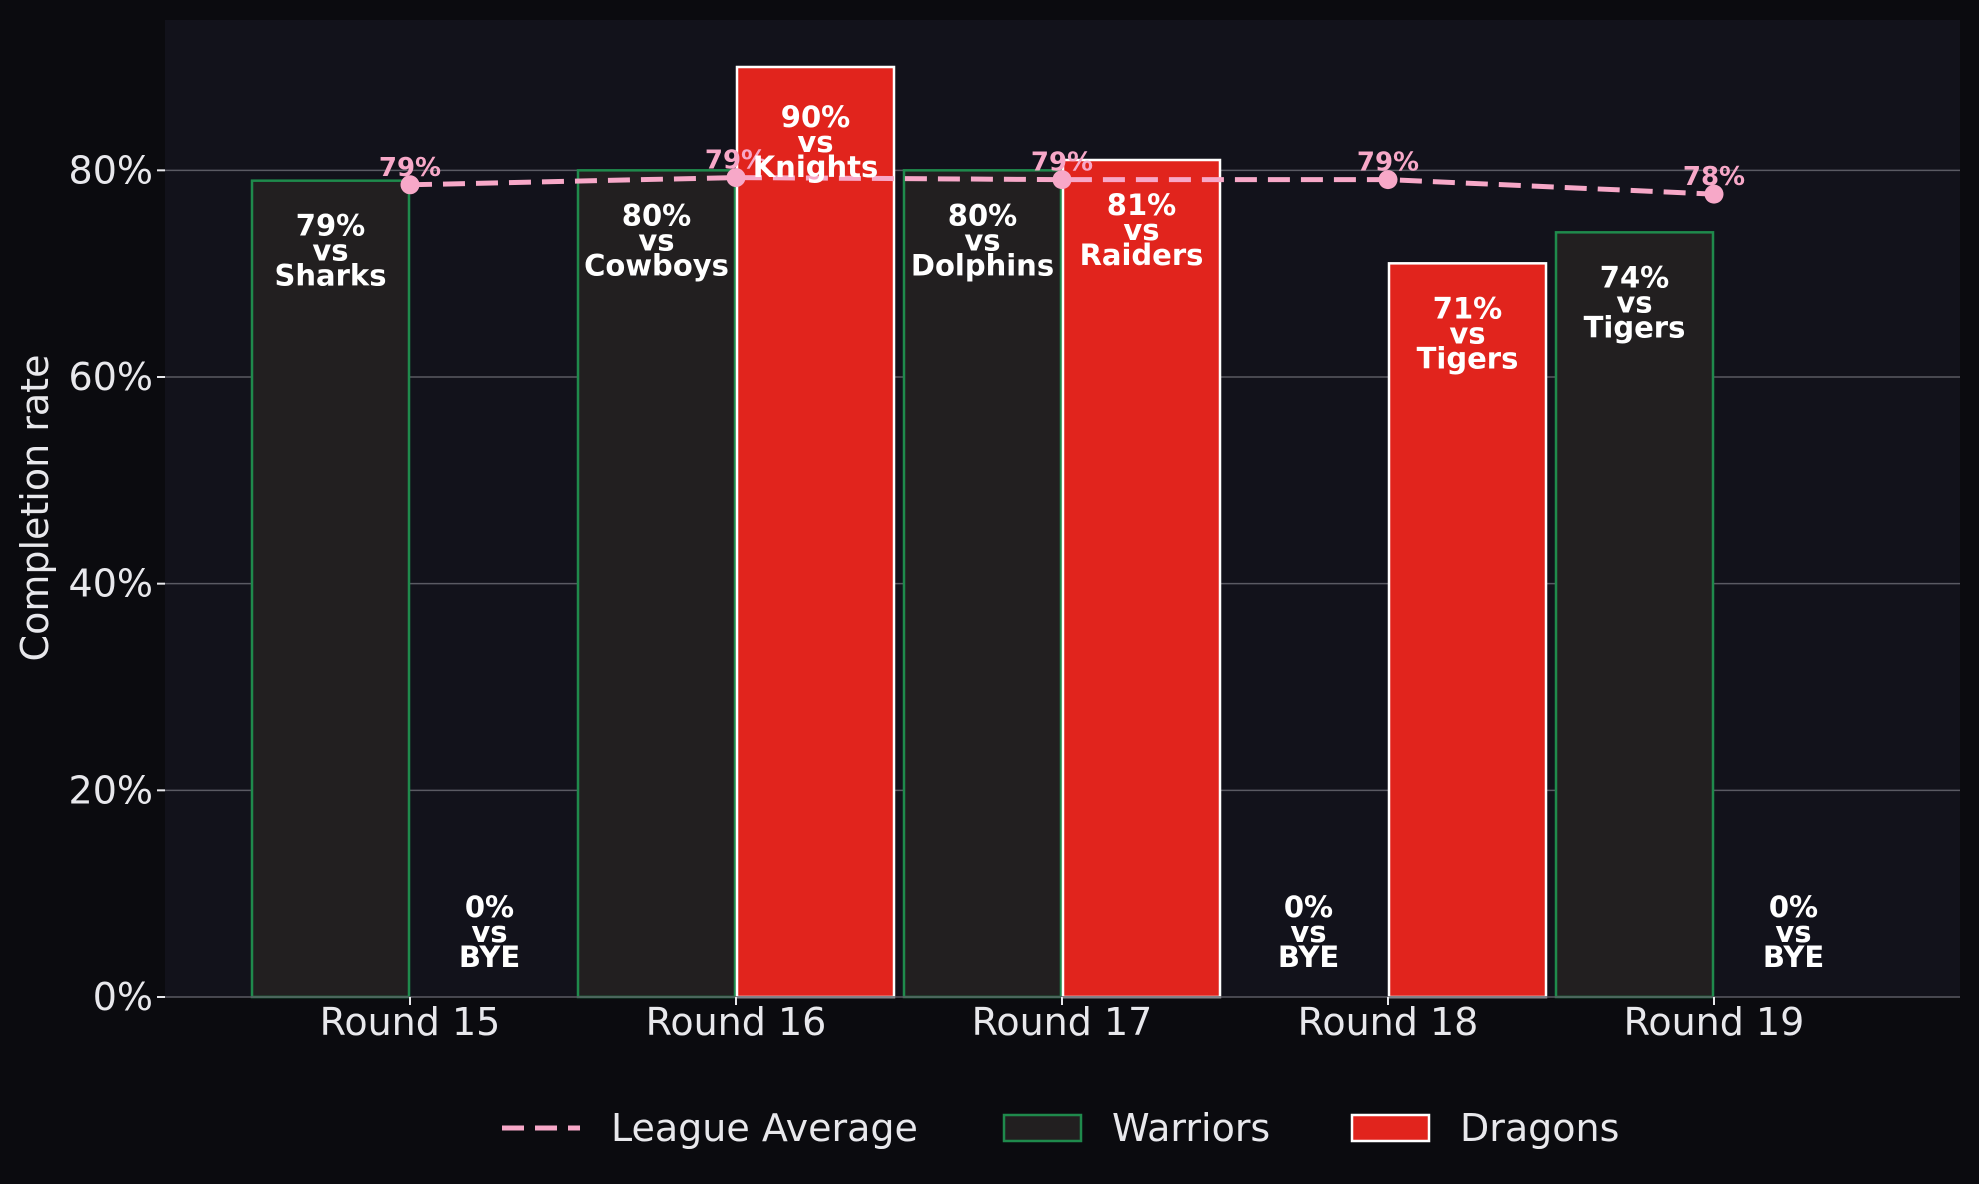 The height and width of the screenshot is (1184, 1979). Describe the element at coordinates (123, 997) in the screenshot. I see `y-tick-label-0: 0%` at that location.